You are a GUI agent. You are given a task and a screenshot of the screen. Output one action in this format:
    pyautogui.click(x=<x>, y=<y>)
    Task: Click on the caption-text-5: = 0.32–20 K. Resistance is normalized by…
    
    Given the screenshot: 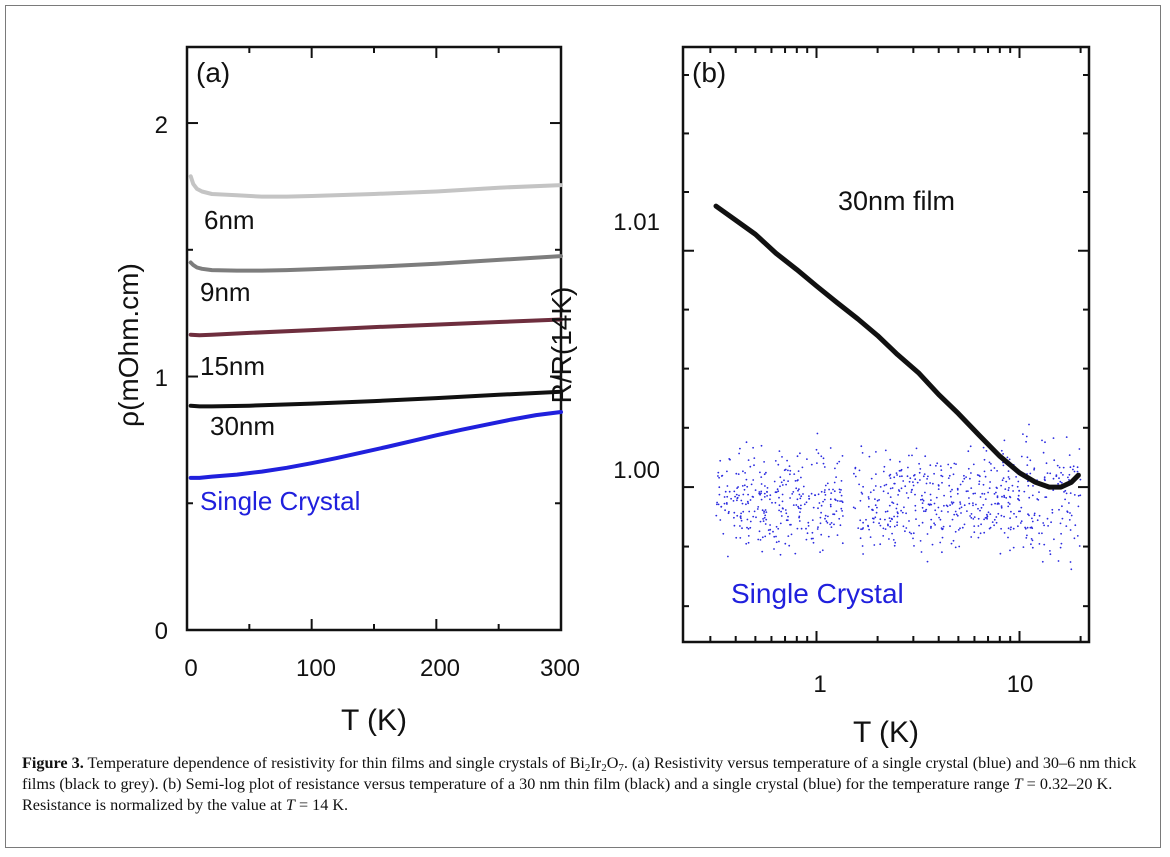 What is the action you would take?
    pyautogui.click(x=567, y=794)
    